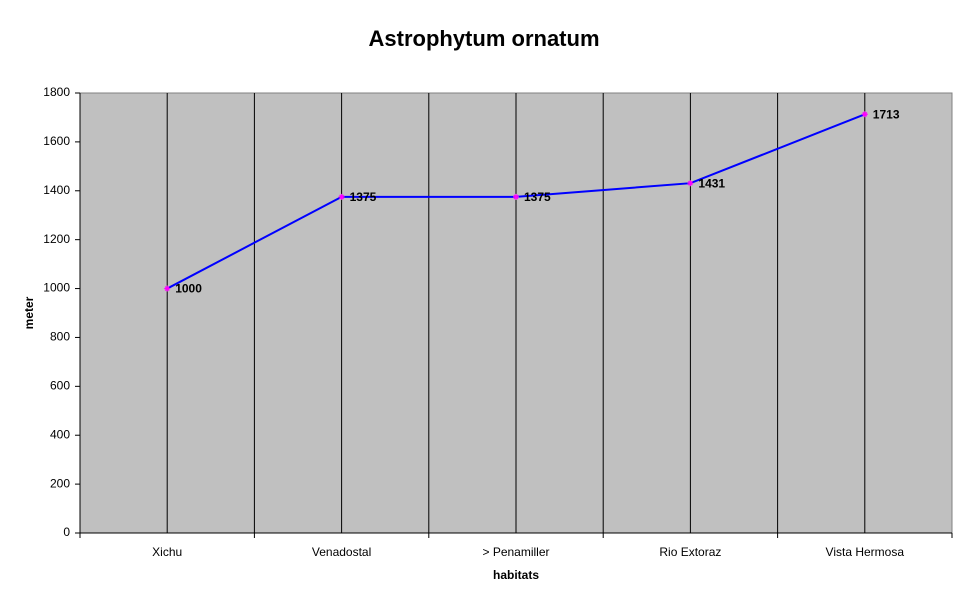 The height and width of the screenshot is (604, 968). What do you see at coordinates (515, 552) in the screenshot?
I see `x-tick-label: > Penamiller` at bounding box center [515, 552].